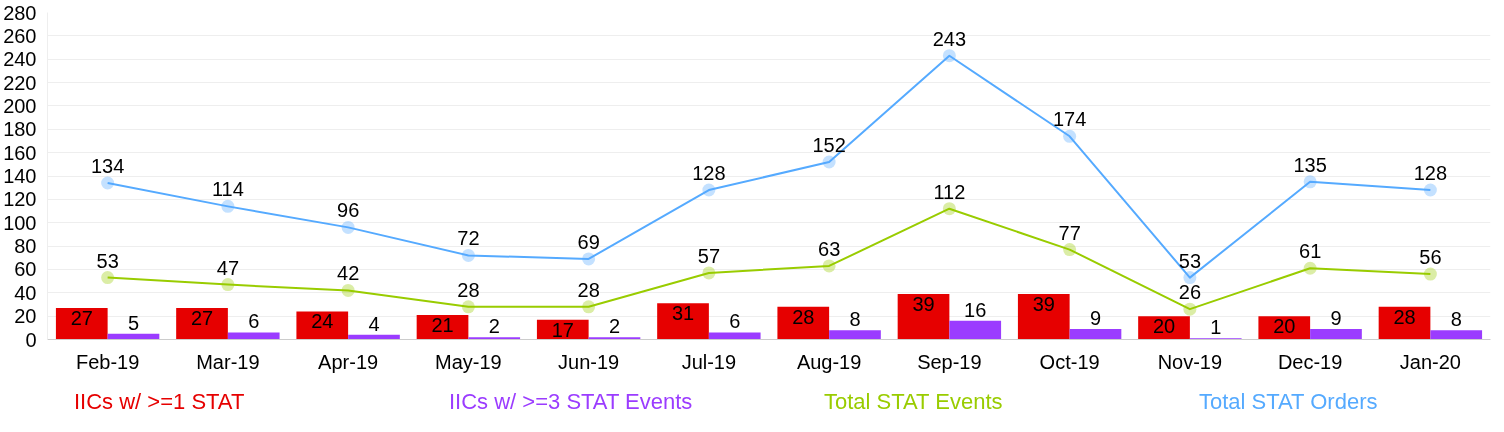 Image resolution: width=1504 pixels, height=432 pixels. Describe the element at coordinates (20, 82) in the screenshot. I see `y-tick-label: 220` at that location.